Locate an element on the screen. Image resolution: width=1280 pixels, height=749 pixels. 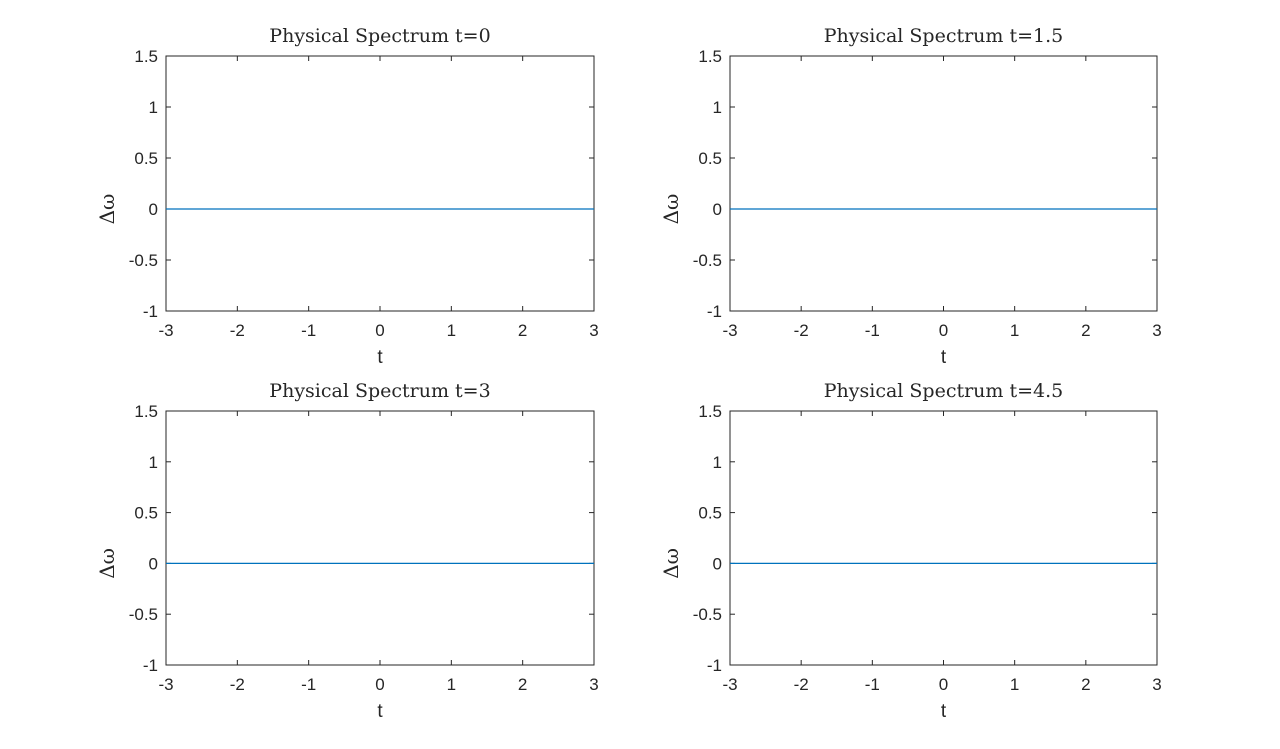
subplot-title: Physical Spectrum t=0 is located at coordinates (379, 36).